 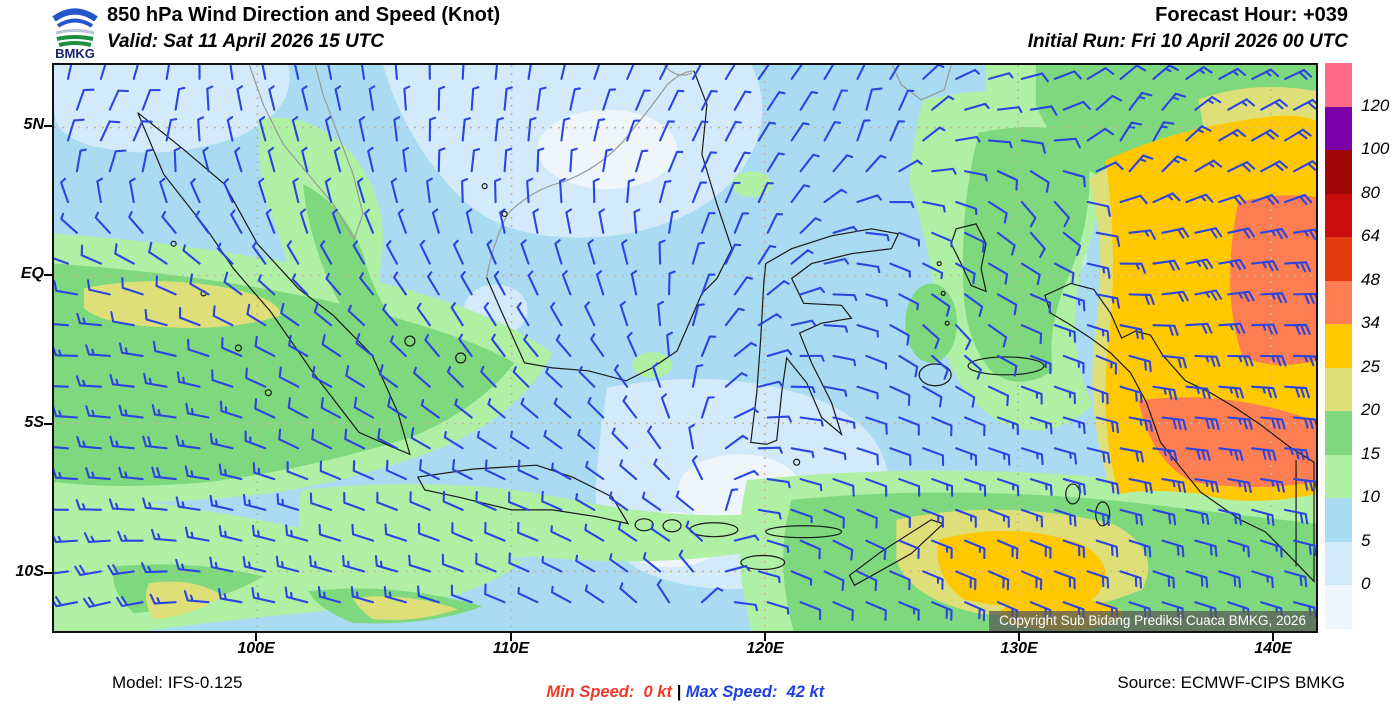 What do you see at coordinates (1019, 648) in the screenshot?
I see `lon-label-130E: 130E` at bounding box center [1019, 648].